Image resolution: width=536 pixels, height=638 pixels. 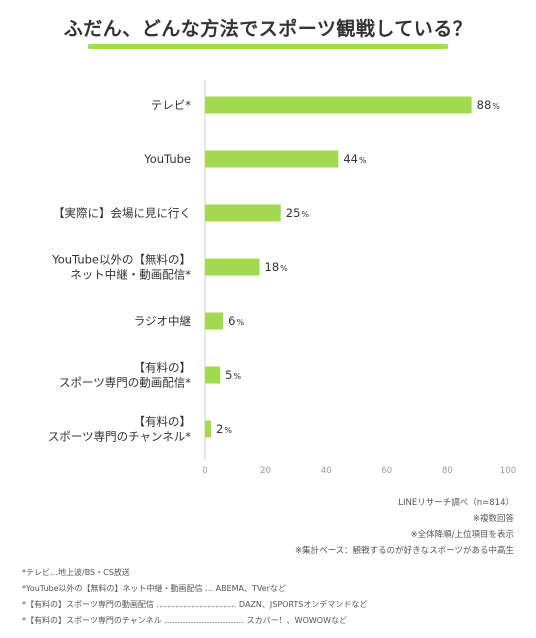 I want to click on title-underline, so click(x=268, y=46).